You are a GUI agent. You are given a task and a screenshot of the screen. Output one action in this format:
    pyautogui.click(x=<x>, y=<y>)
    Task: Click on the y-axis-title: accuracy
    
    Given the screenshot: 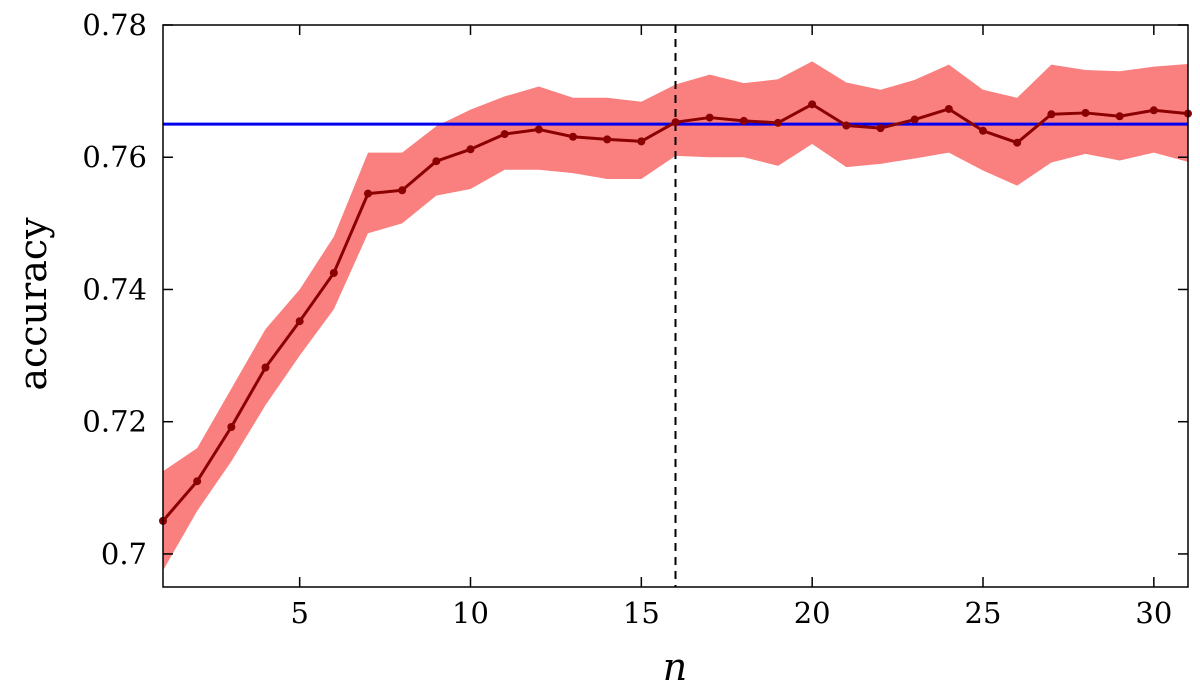 What is the action you would take?
    pyautogui.click(x=33, y=304)
    